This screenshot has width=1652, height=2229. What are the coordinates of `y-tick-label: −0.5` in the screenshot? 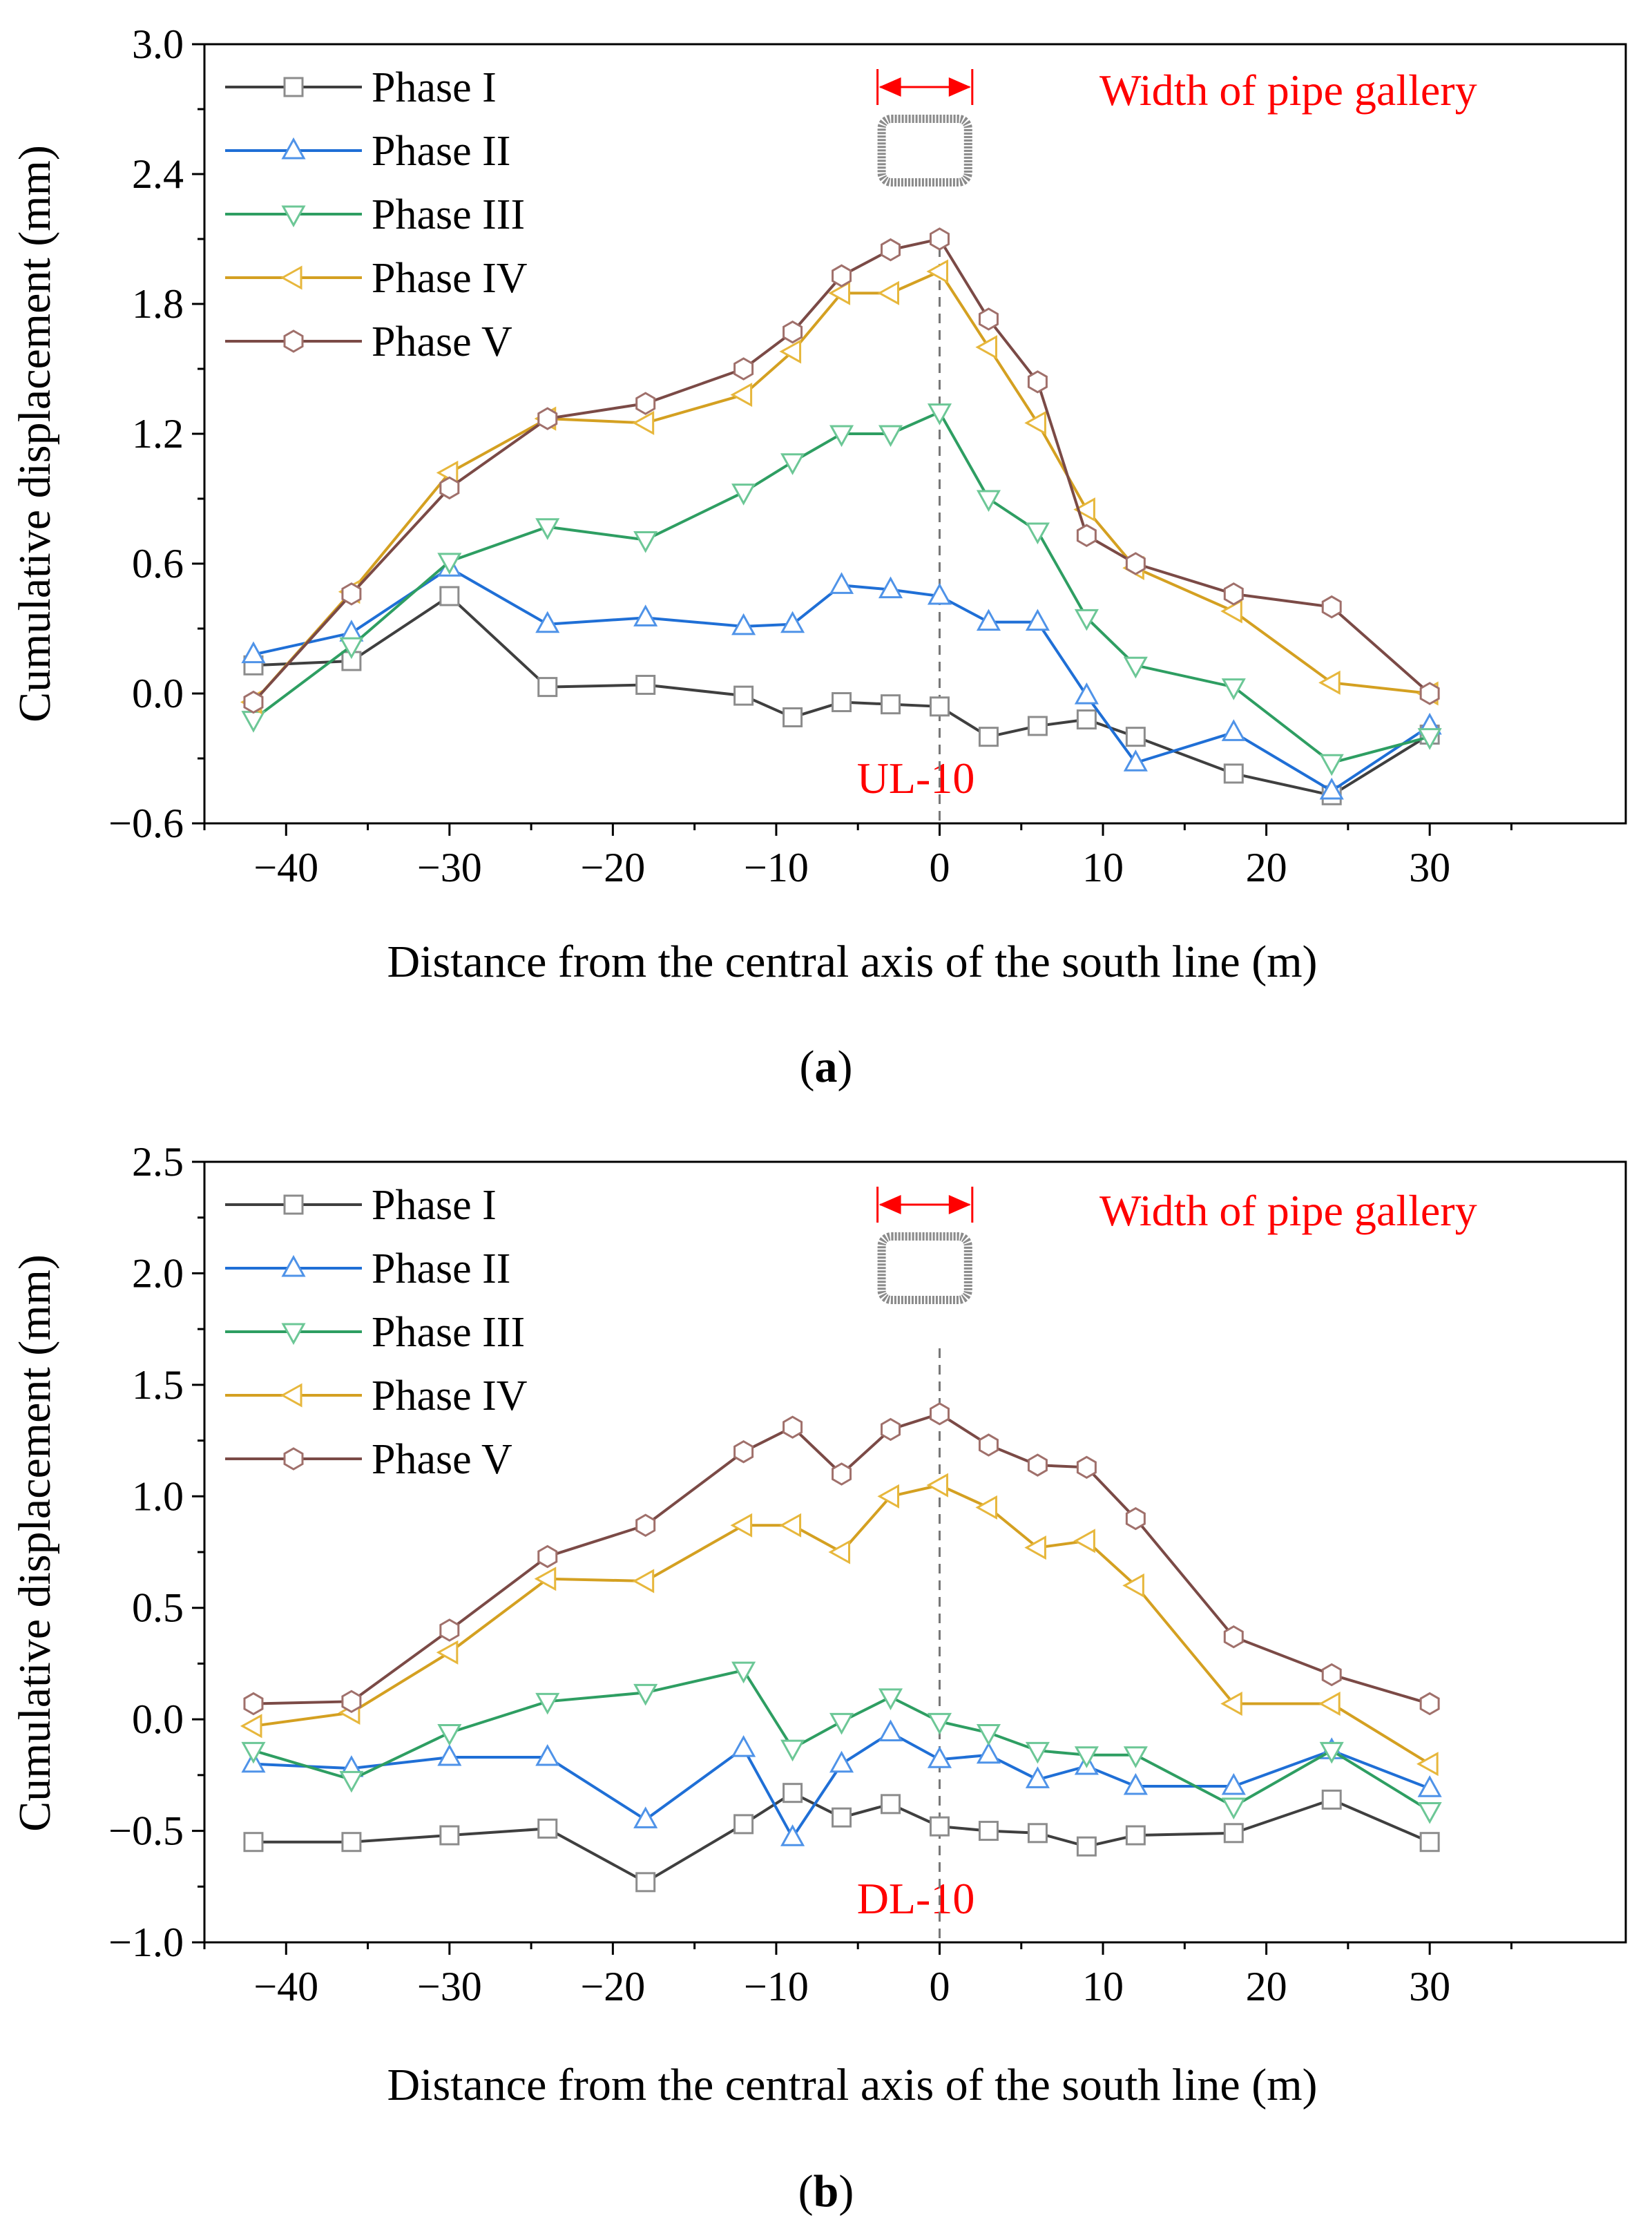 It's located at (146, 1831).